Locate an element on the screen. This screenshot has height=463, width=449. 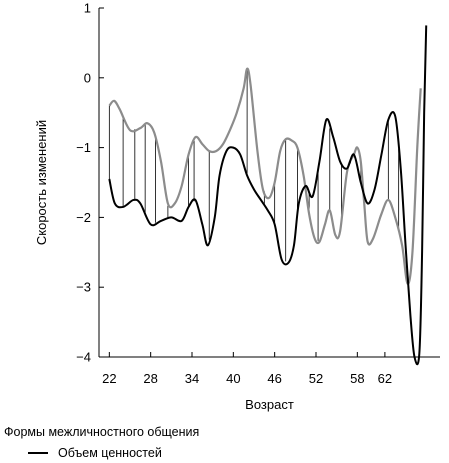
x-tick-label: 52 is located at coordinates (316, 378).